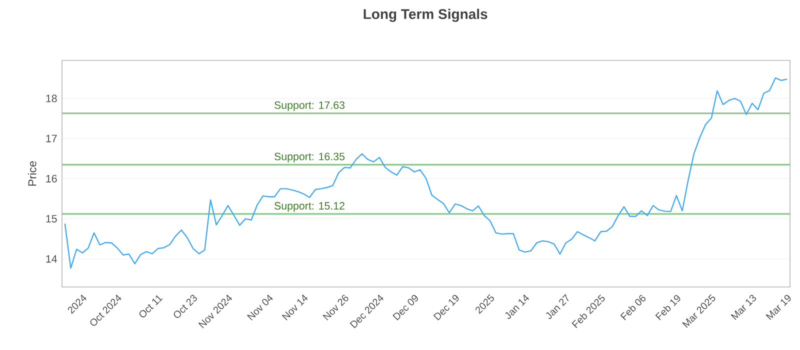 This screenshot has height=350, width=800. What do you see at coordinates (185, 306) in the screenshot?
I see `x-tick-label: Oct 23` at bounding box center [185, 306].